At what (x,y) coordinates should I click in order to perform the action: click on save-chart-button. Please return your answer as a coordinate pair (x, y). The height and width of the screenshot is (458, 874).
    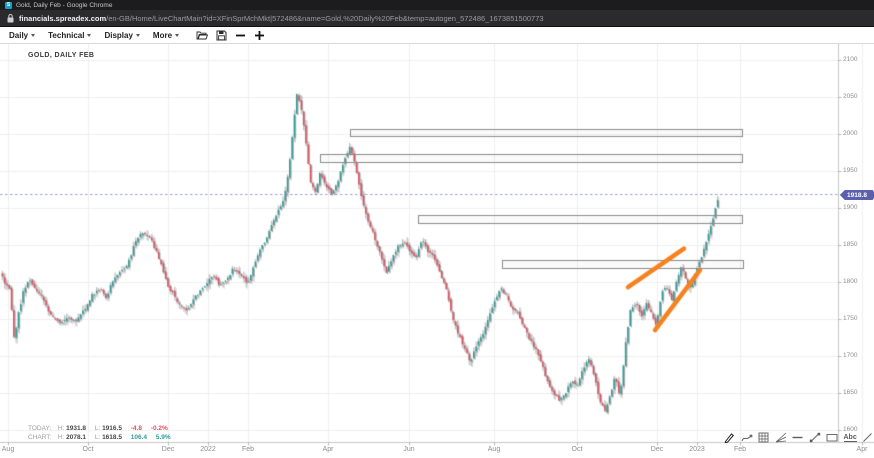
    Looking at the image, I should click on (221, 35).